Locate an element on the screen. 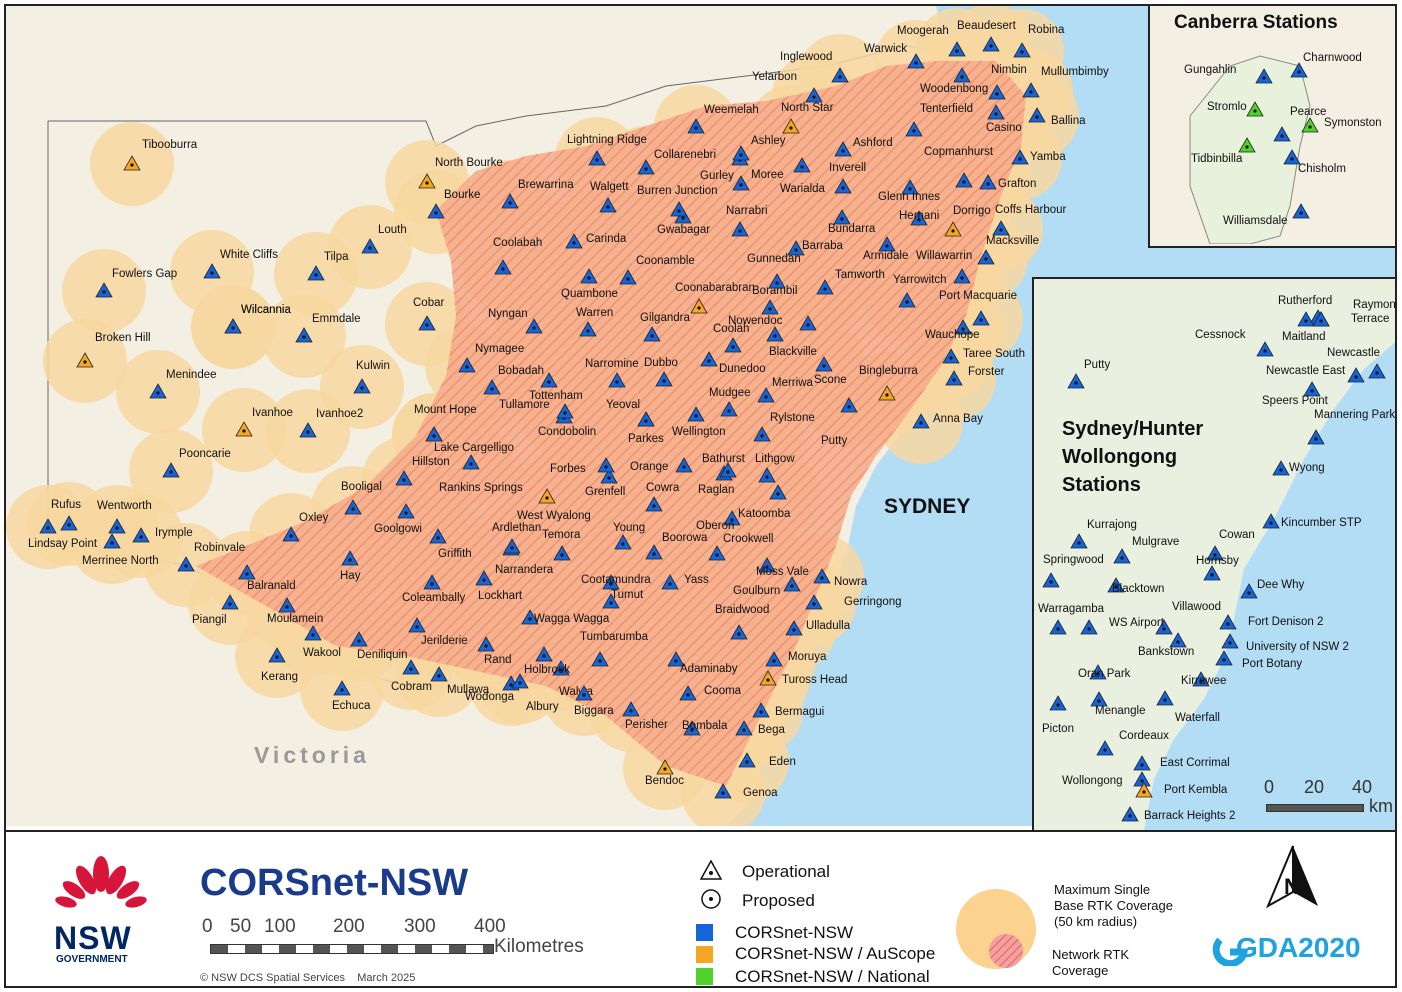  map-station-warwick: Warwick is located at coordinates (894, 56).